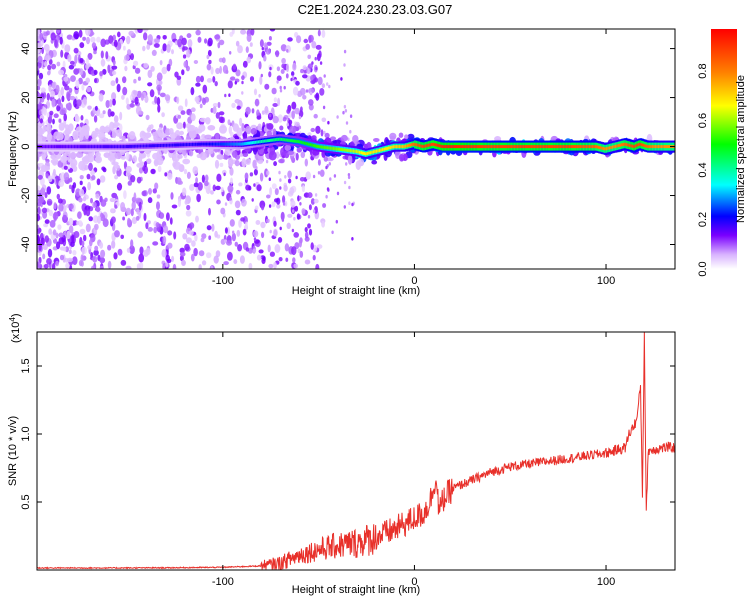  I want to click on colorbar-tick-label: 0.0, so click(703, 268).